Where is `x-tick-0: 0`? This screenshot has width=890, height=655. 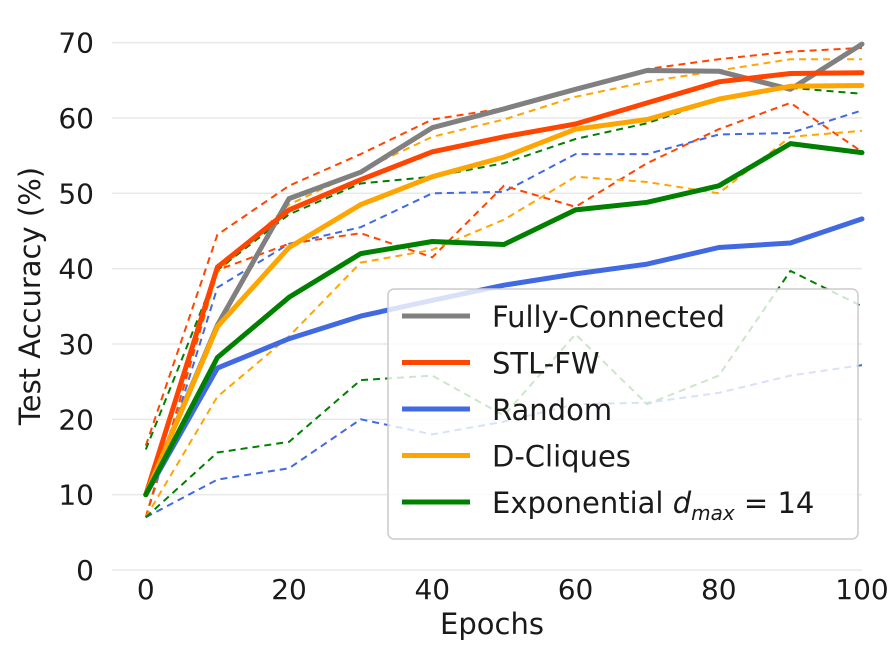
x-tick-0: 0 is located at coordinates (146, 589).